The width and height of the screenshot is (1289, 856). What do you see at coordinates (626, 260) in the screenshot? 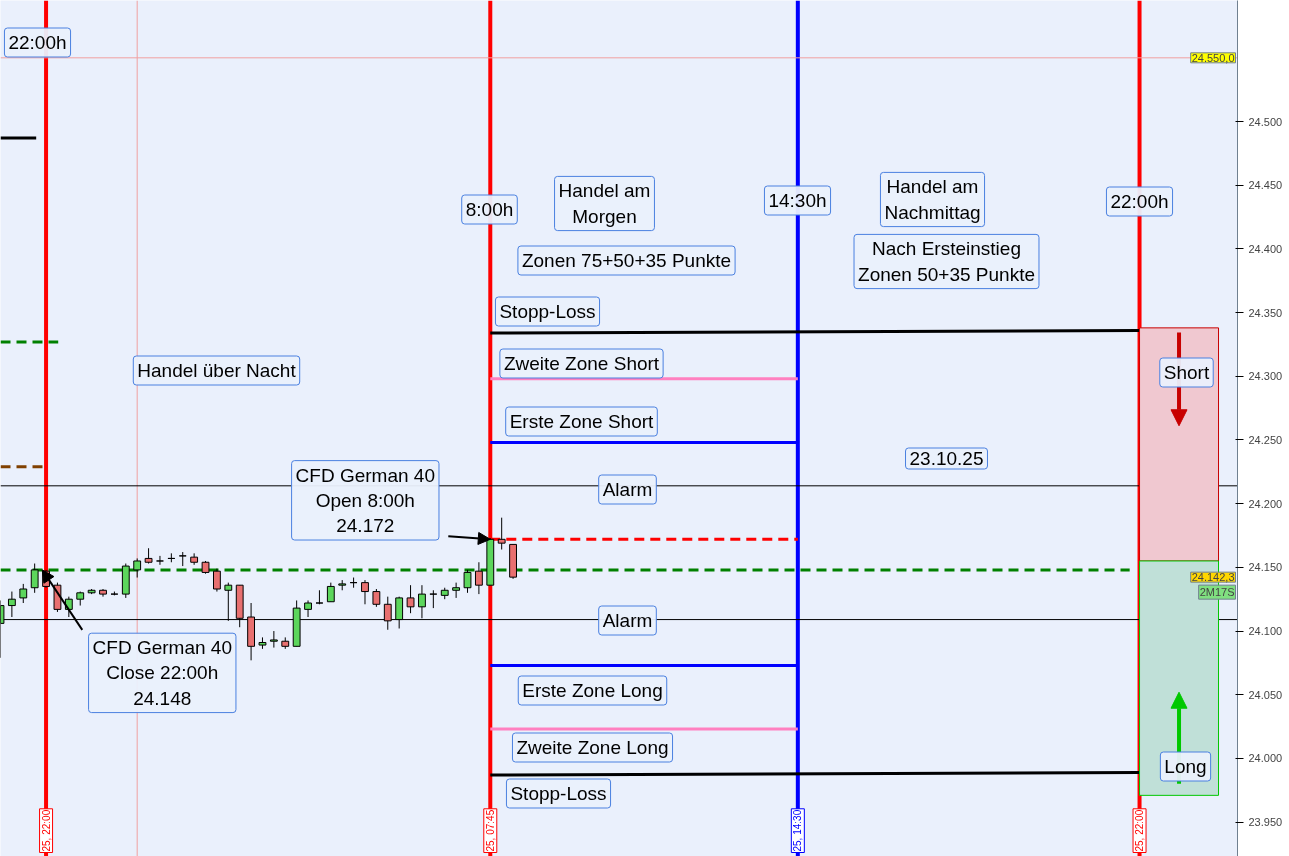
I see `annotation: Zonen 75+50+35 Punkte` at bounding box center [626, 260].